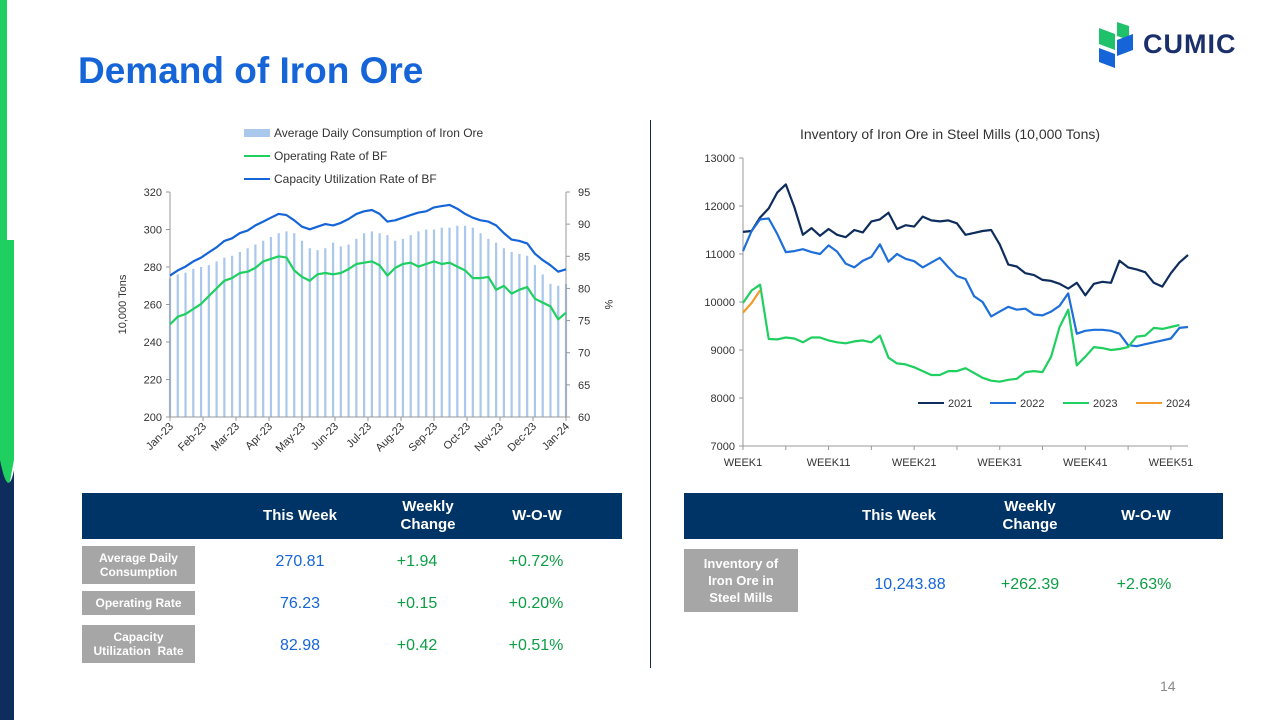  Describe the element at coordinates (417, 561) in the screenshot. I see `consumption-change: +1.94` at that location.